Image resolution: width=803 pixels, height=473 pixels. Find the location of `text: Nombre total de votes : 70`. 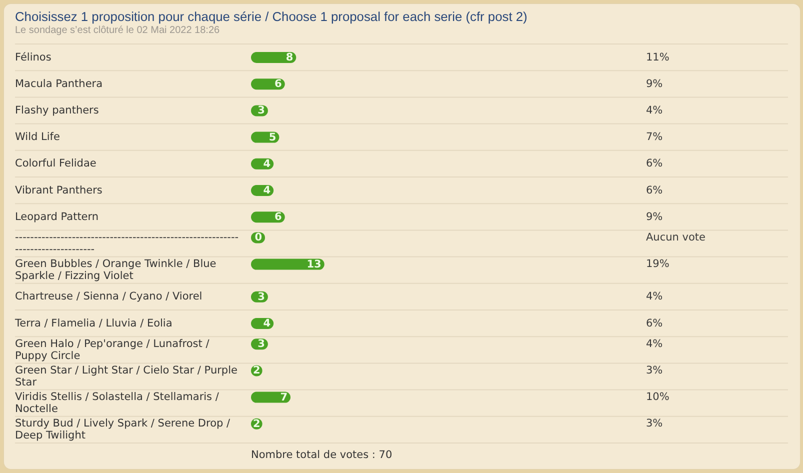

text: Nombre total de votes : 70 is located at coordinates (321, 455).